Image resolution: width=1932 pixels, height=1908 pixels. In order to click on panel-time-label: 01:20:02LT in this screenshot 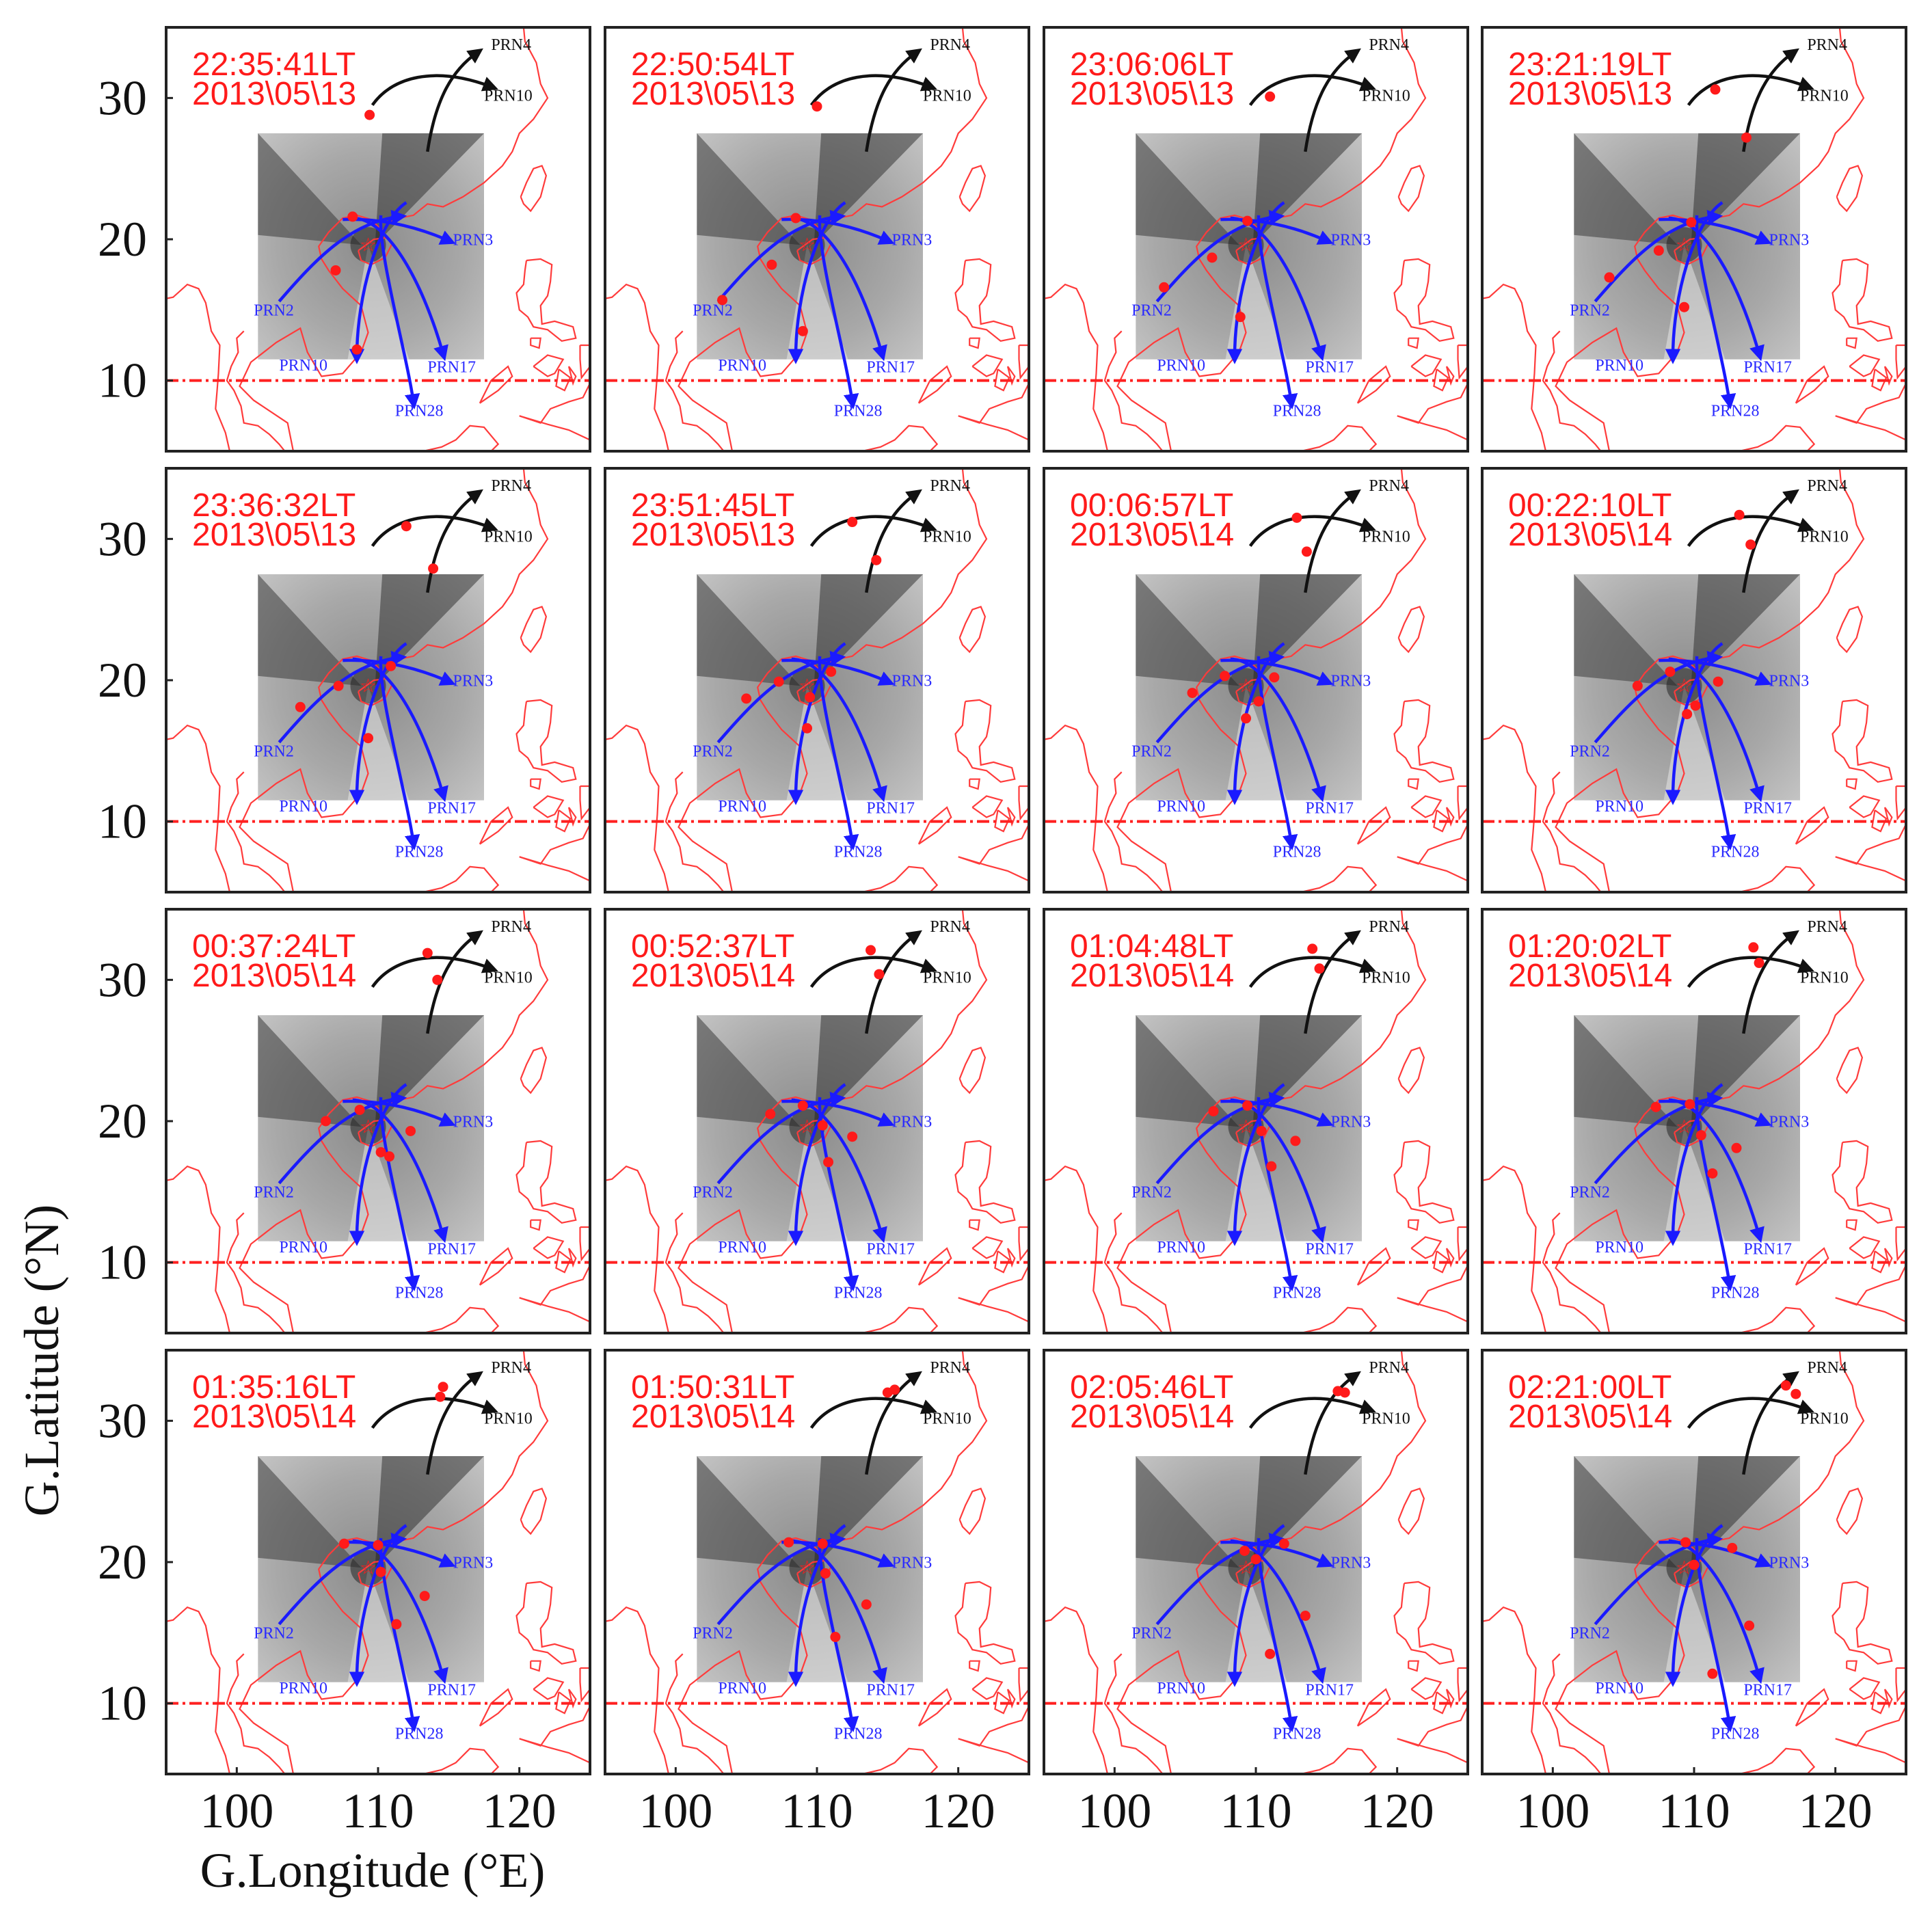, I will do `click(1590, 946)`.